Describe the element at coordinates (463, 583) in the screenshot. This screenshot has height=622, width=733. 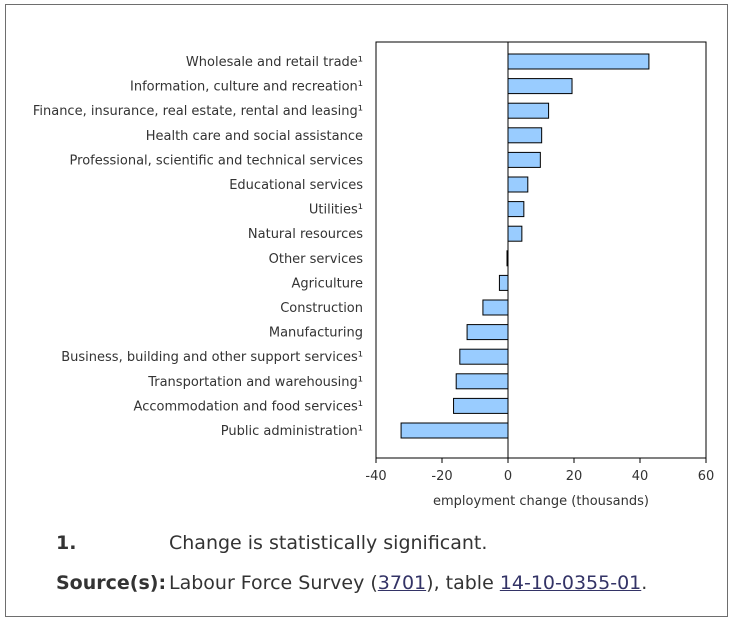
I see `source-middle: ), table` at that location.